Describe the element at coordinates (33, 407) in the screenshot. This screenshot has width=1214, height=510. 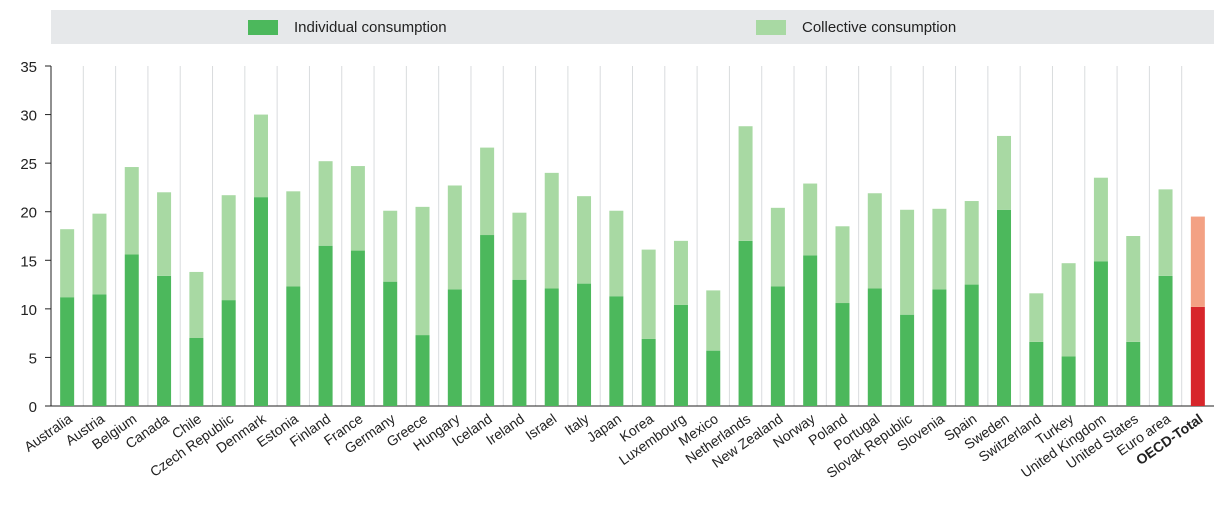
I see `y-tick-label: 0` at that location.